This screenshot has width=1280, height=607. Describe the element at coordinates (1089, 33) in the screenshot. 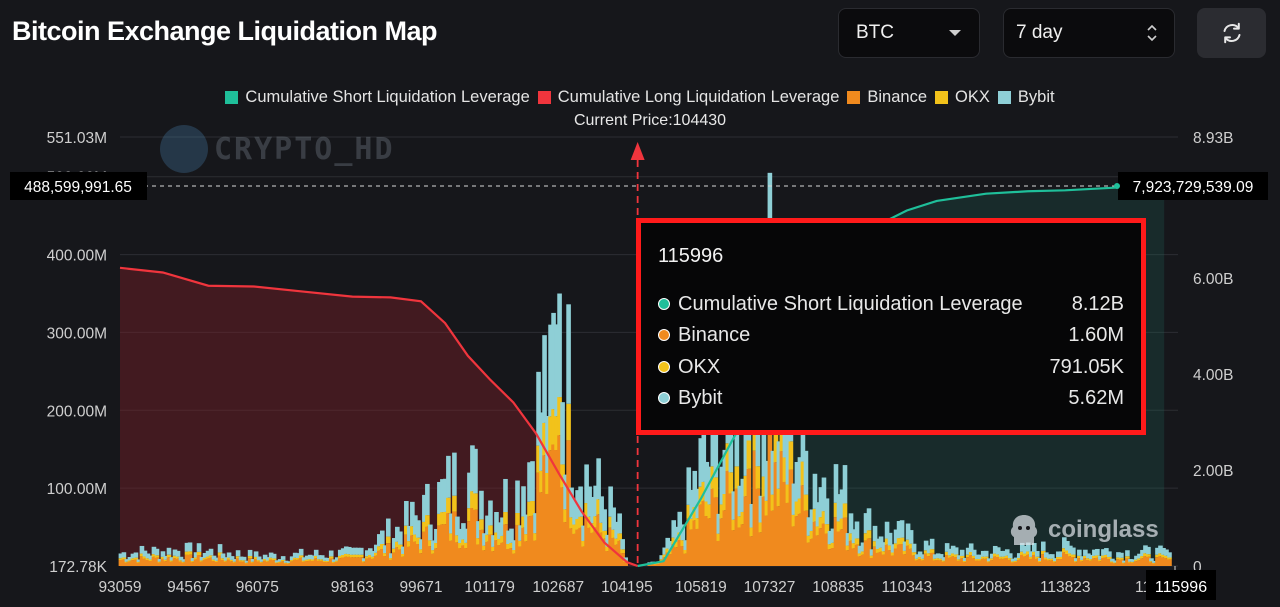

I see `range-select: 7 day` at that location.